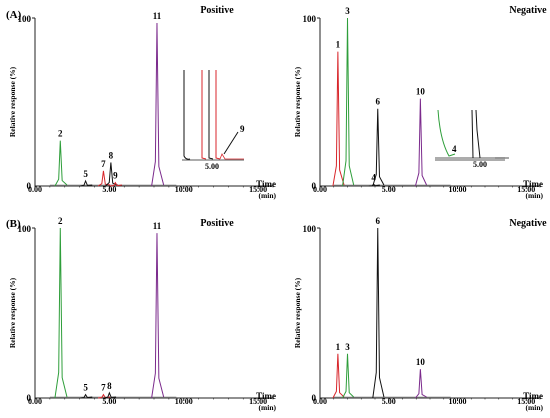 This screenshot has width=550, height=418. I want to click on zoom-inset: 95.00, so click(213, 120).